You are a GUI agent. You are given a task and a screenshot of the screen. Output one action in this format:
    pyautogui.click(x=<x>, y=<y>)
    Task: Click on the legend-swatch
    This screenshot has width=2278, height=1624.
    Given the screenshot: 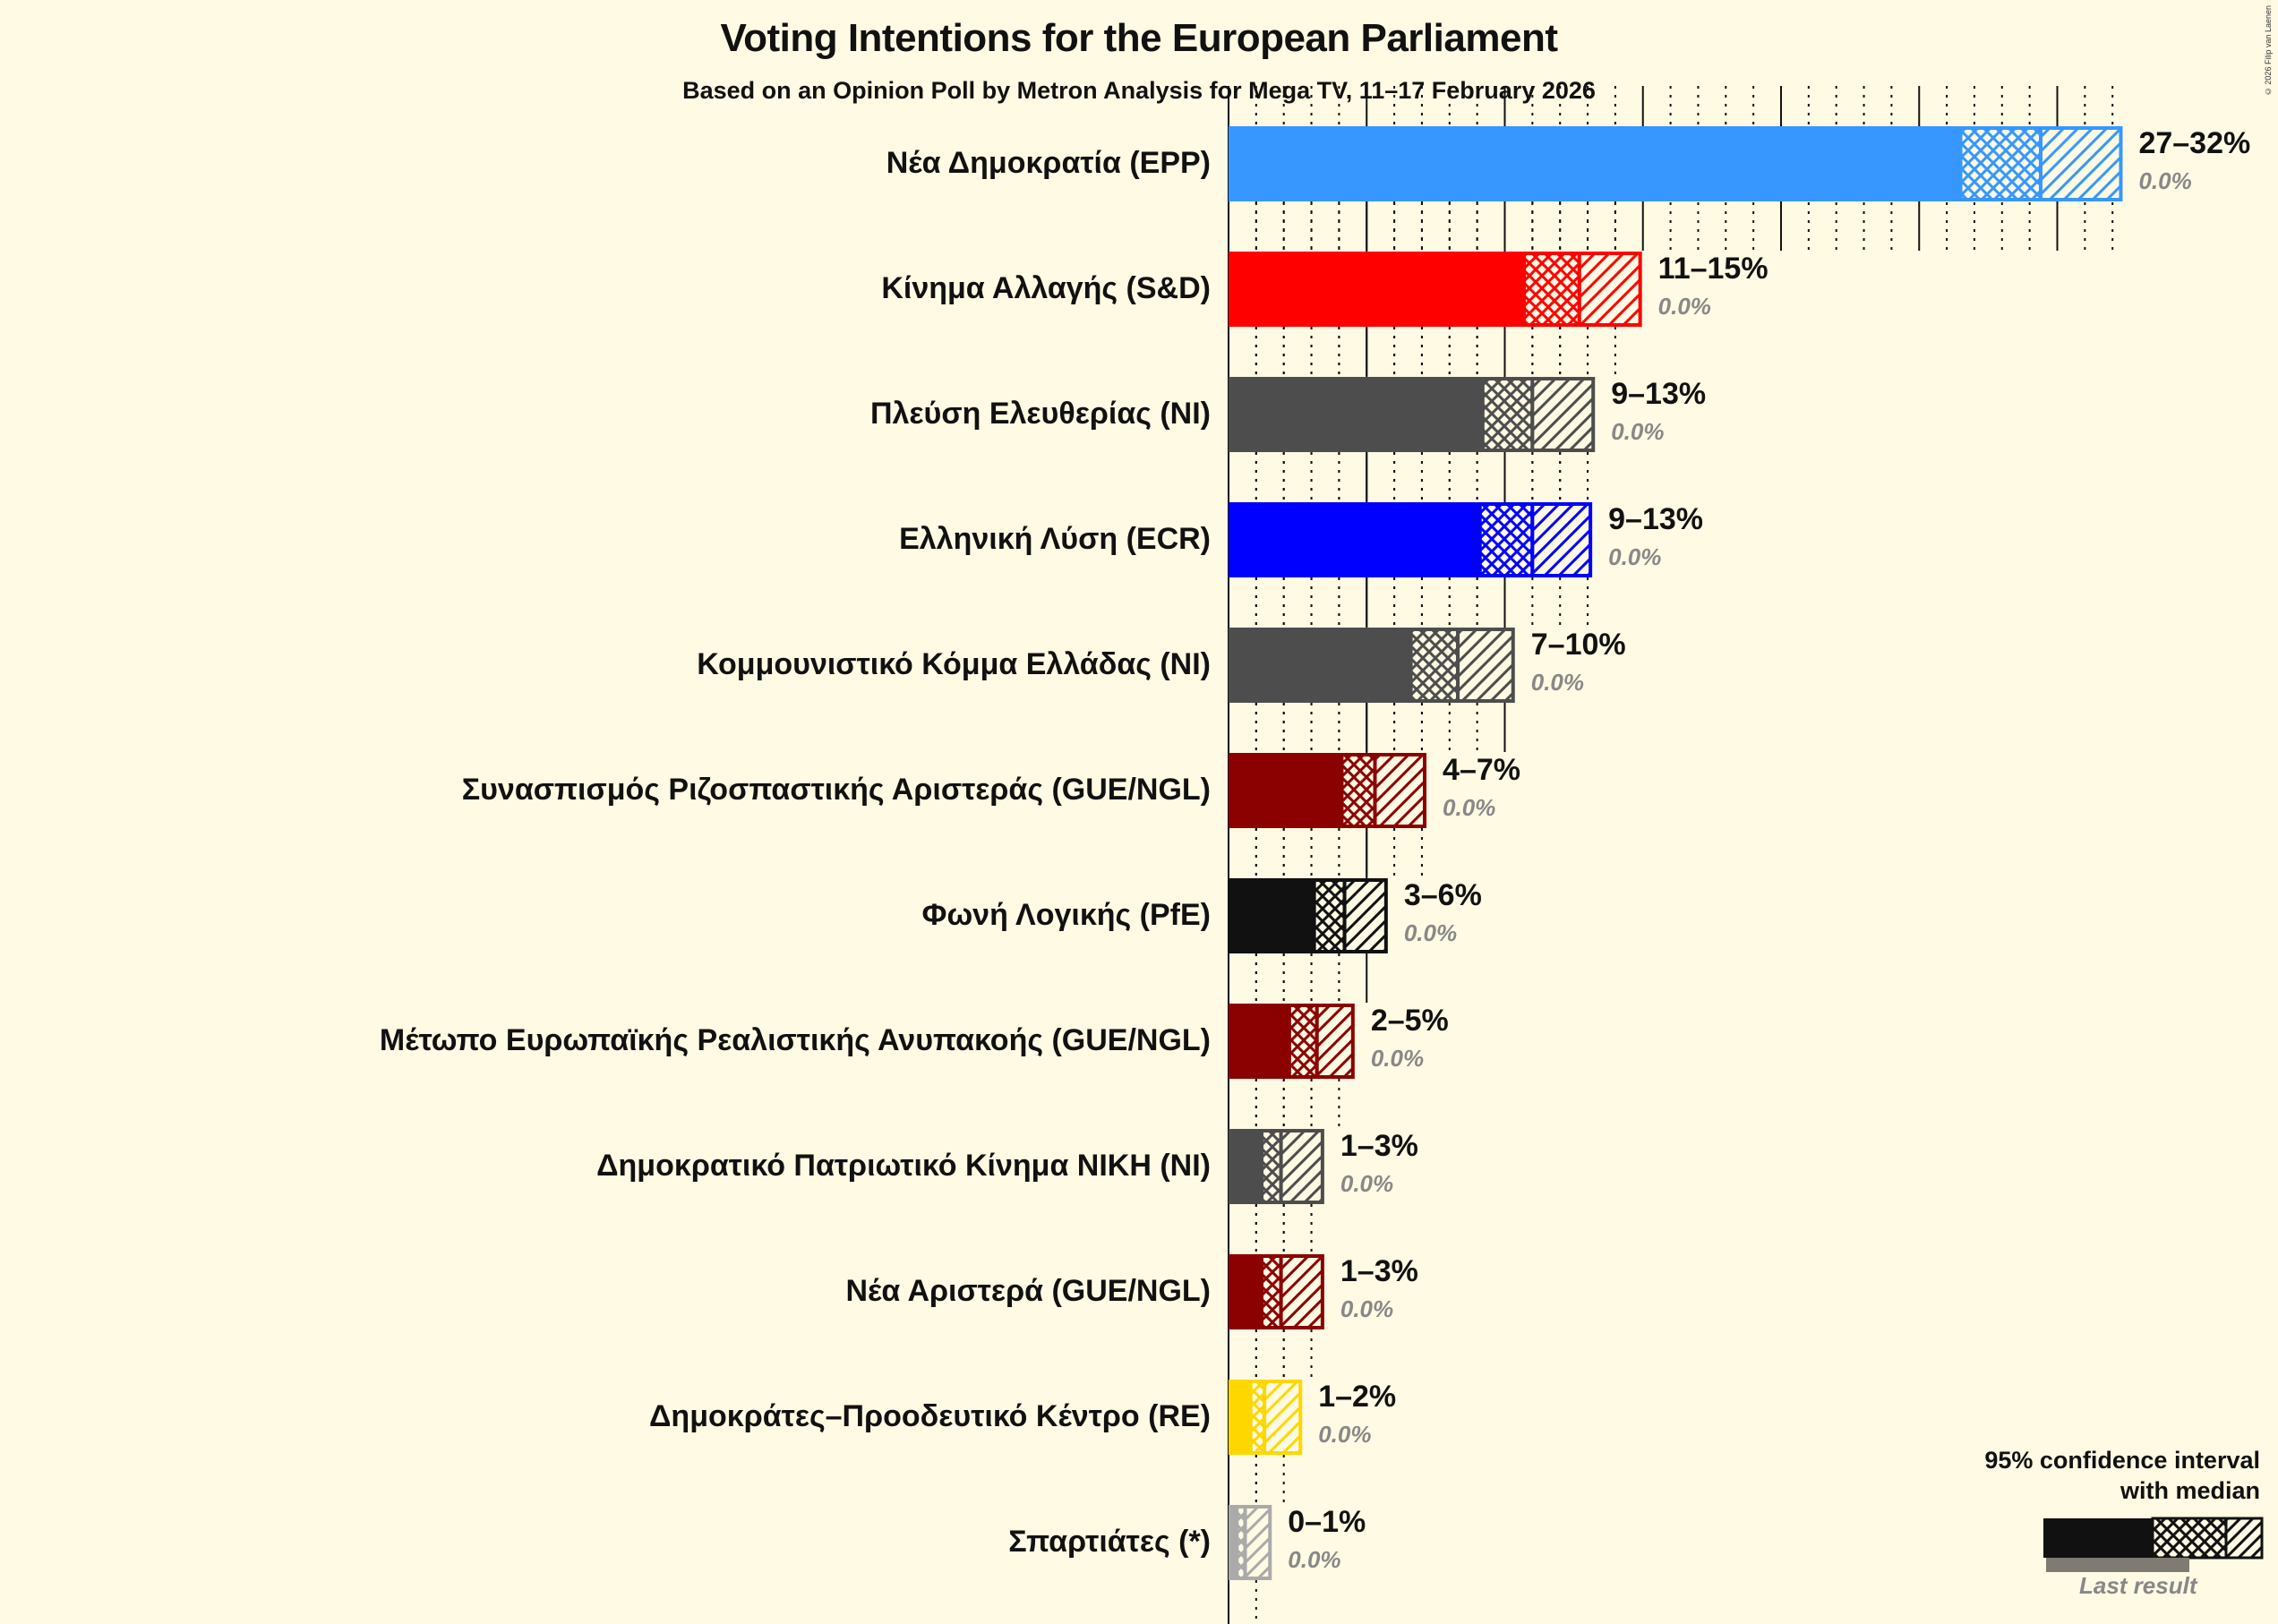 What is the action you would take?
    pyautogui.click(x=2154, y=1544)
    